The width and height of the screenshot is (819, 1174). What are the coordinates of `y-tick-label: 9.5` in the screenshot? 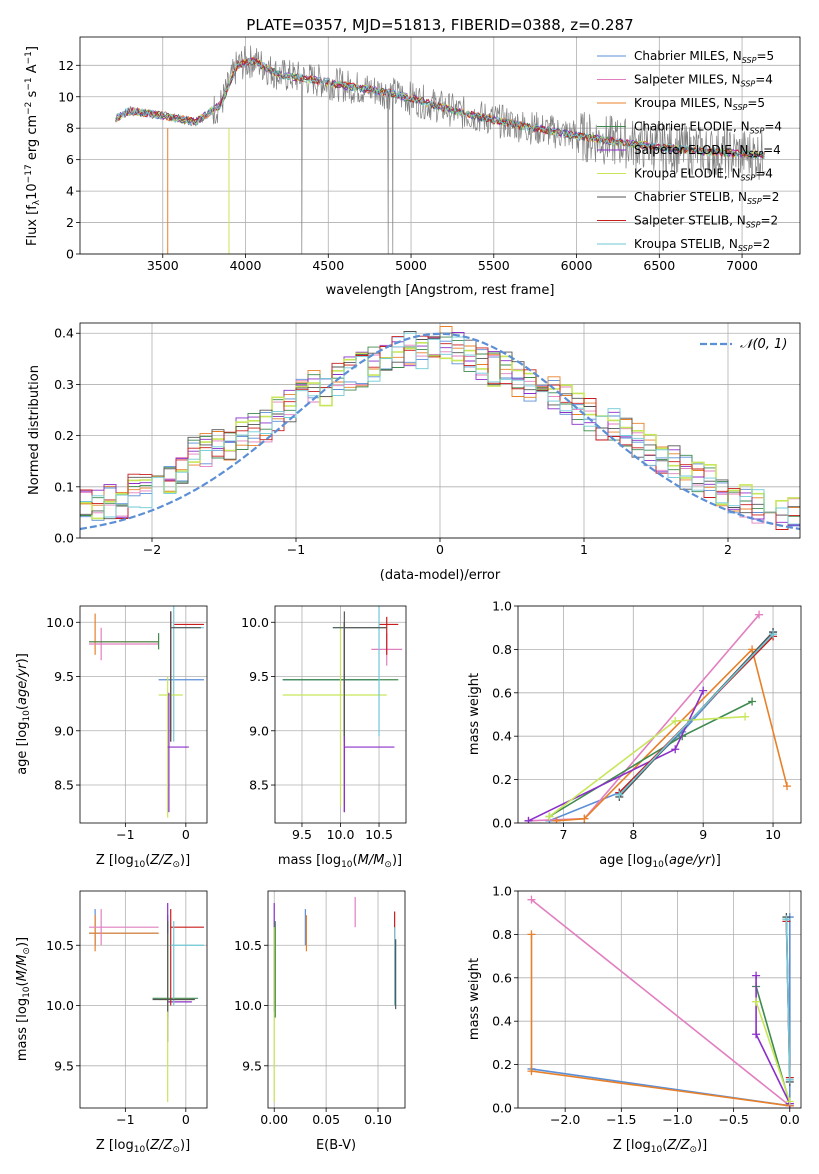 It's located at (259, 676).